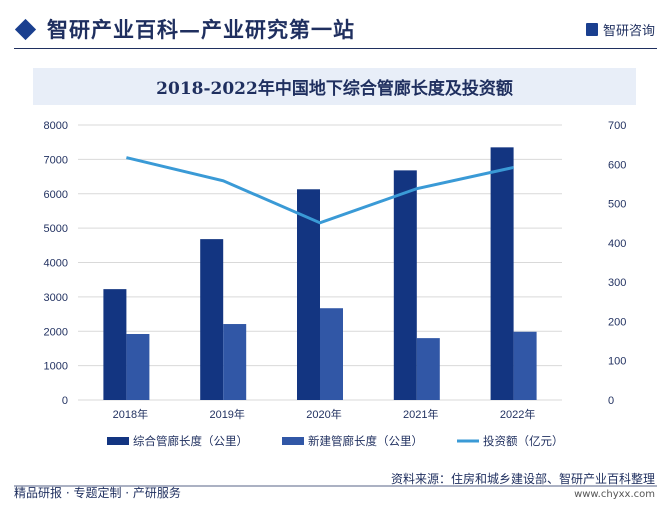  What do you see at coordinates (628, 31) in the screenshot?
I see `logo-text: 智研咨询` at bounding box center [628, 31].